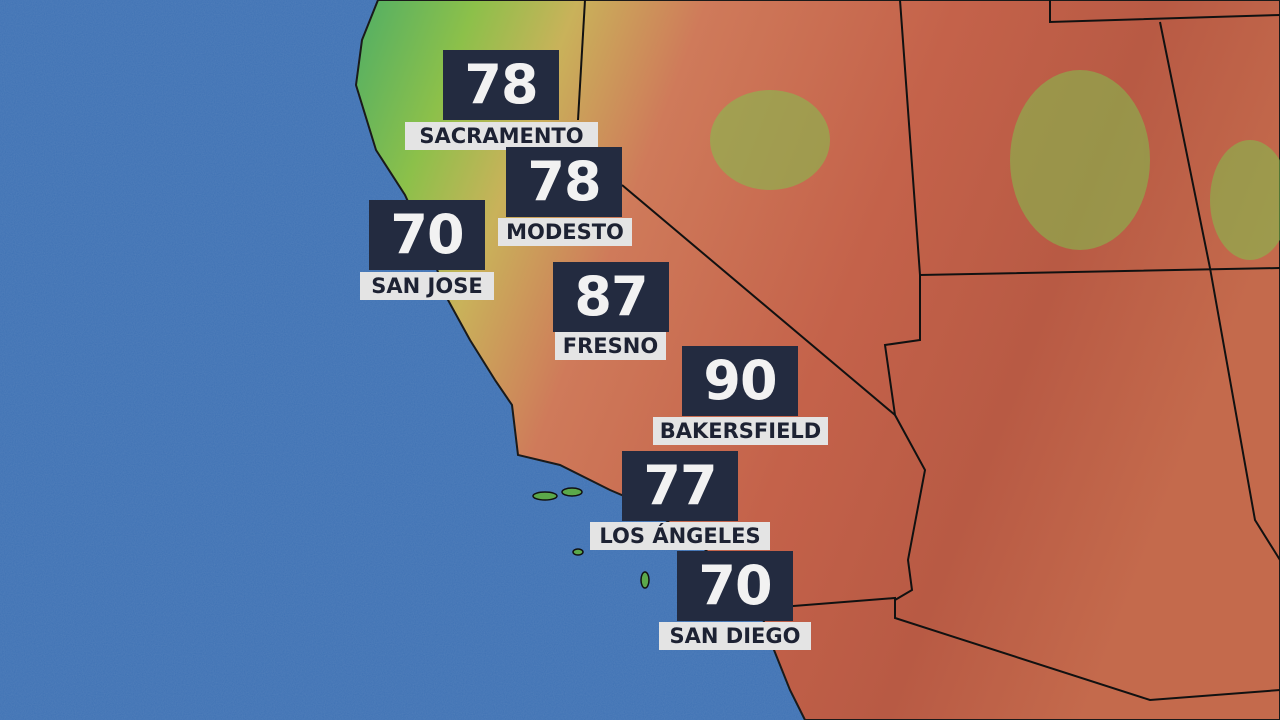 The width and height of the screenshot is (1280, 720). What do you see at coordinates (735, 636) in the screenshot?
I see `city-name: SAN DIEGO` at bounding box center [735, 636].